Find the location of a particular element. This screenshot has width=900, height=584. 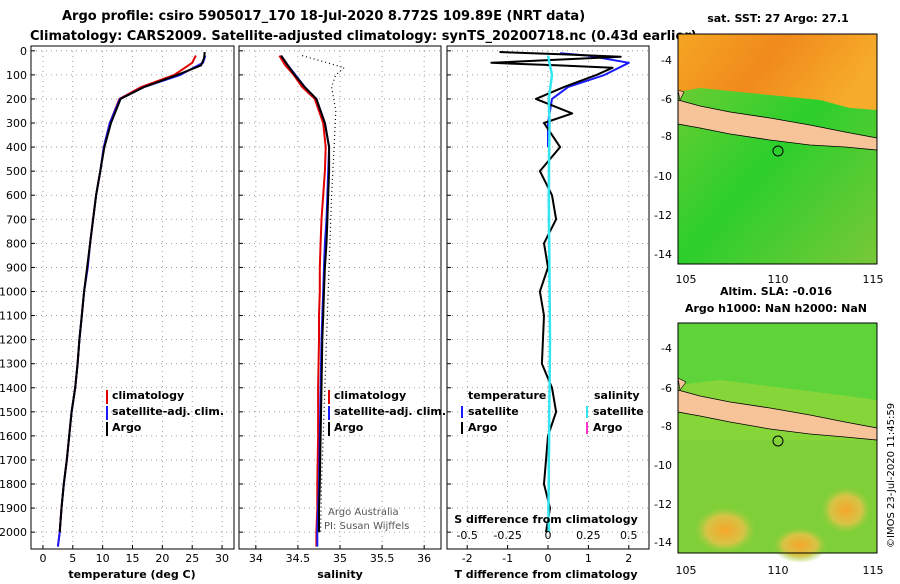

x-tick-label: 35 is located at coordinates (340, 558).